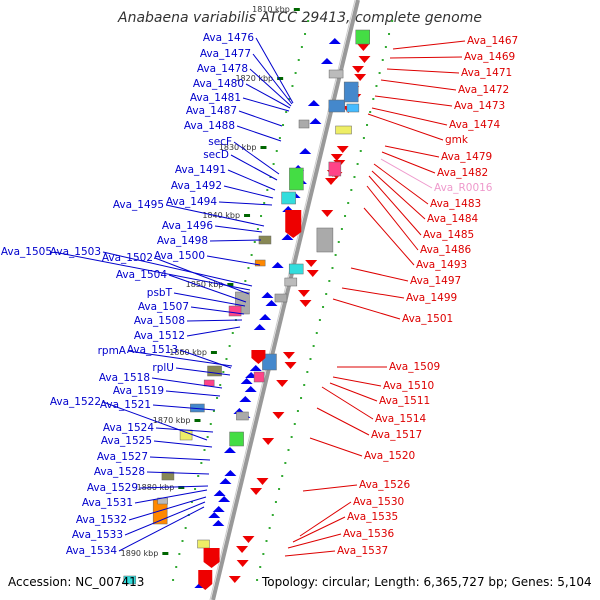 The height and width of the screenshot is (600, 600). I want to click on kbp-tick-label: 1870 kbp, so click(172, 420).